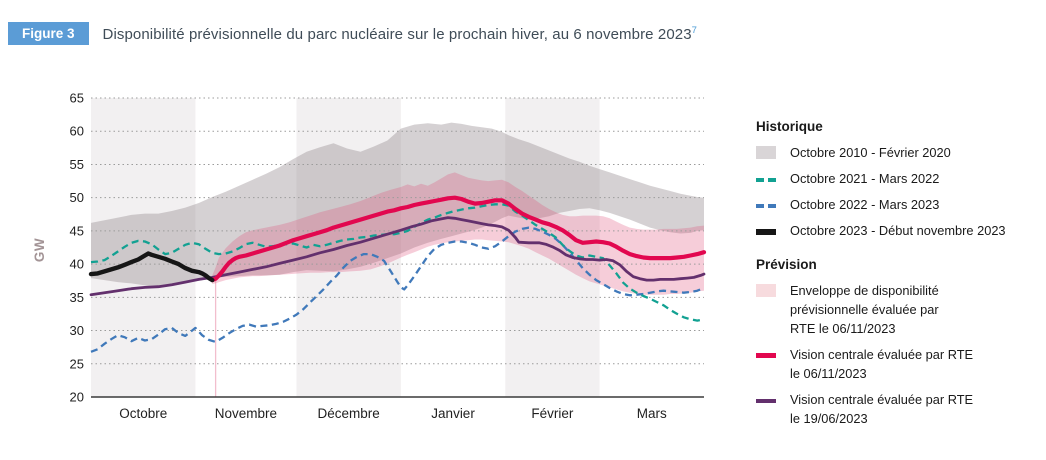 This screenshot has width=1046, height=460. I want to click on y-tick-40: 40, so click(77, 264).